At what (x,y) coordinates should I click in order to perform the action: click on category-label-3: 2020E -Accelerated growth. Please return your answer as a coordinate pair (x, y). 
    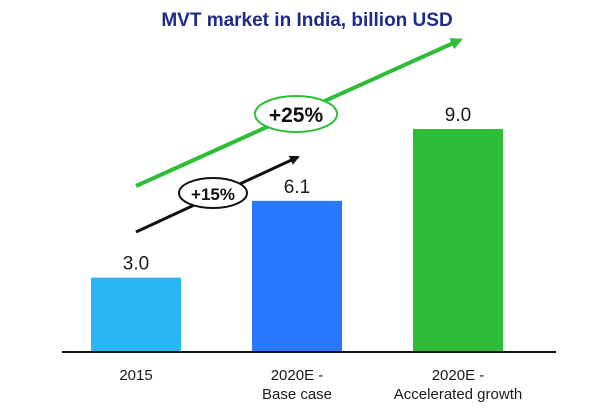
    Looking at the image, I should click on (458, 385).